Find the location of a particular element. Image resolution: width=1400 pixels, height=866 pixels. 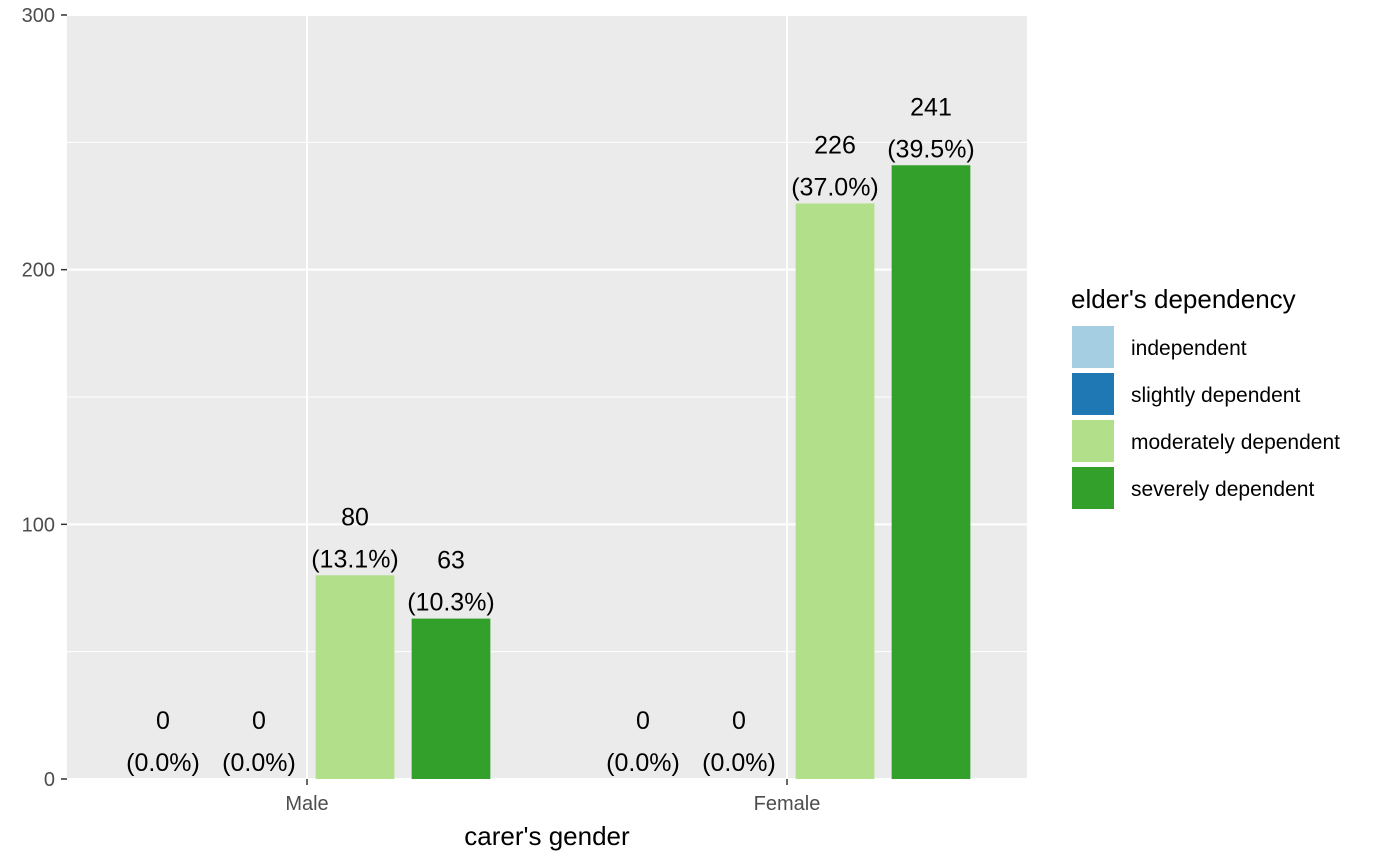

data-label-count: 241 is located at coordinates (931, 107).